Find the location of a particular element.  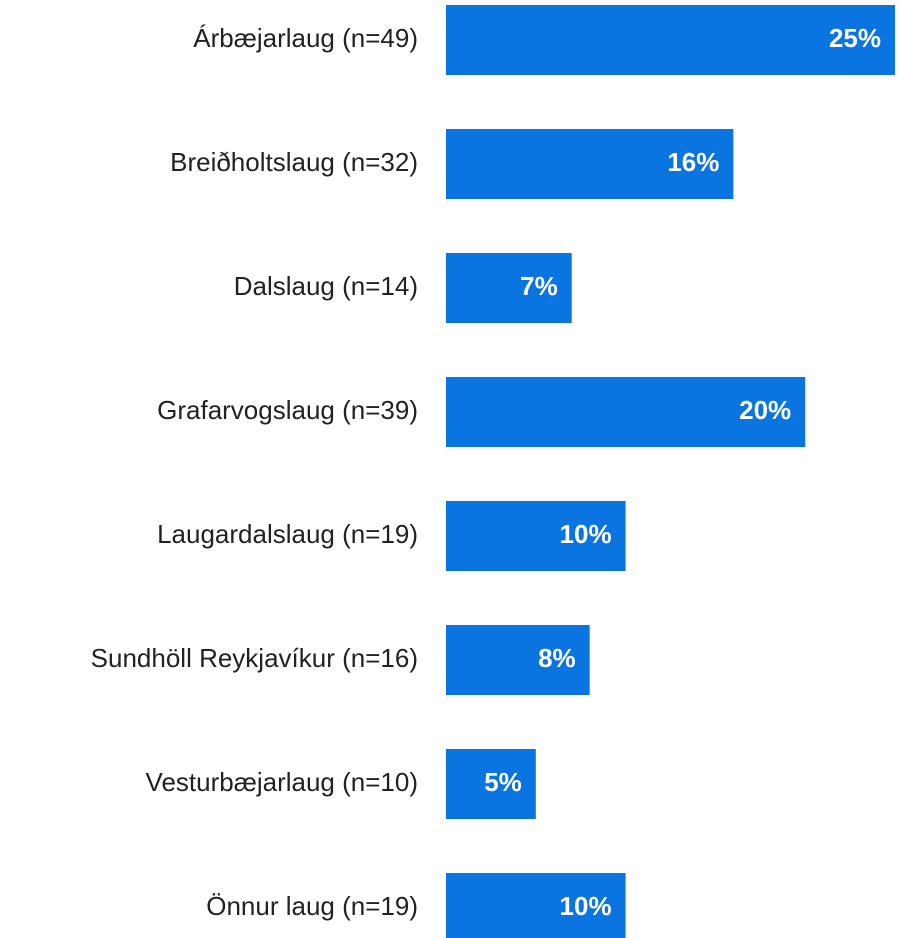

value-label: 25% is located at coordinates (855, 38).